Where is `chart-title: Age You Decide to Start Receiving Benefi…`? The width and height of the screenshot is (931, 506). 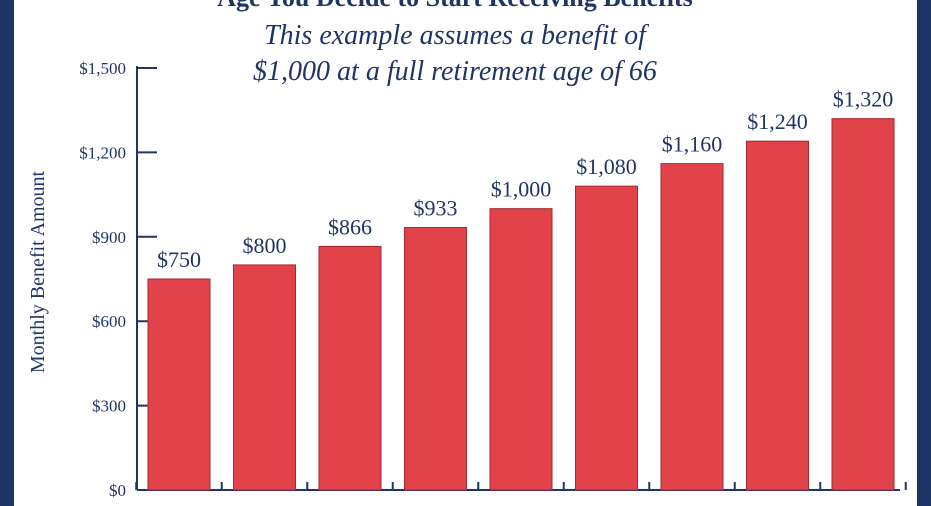
chart-title: Age You Decide to Start Receiving Benefi… is located at coordinates (455, 6).